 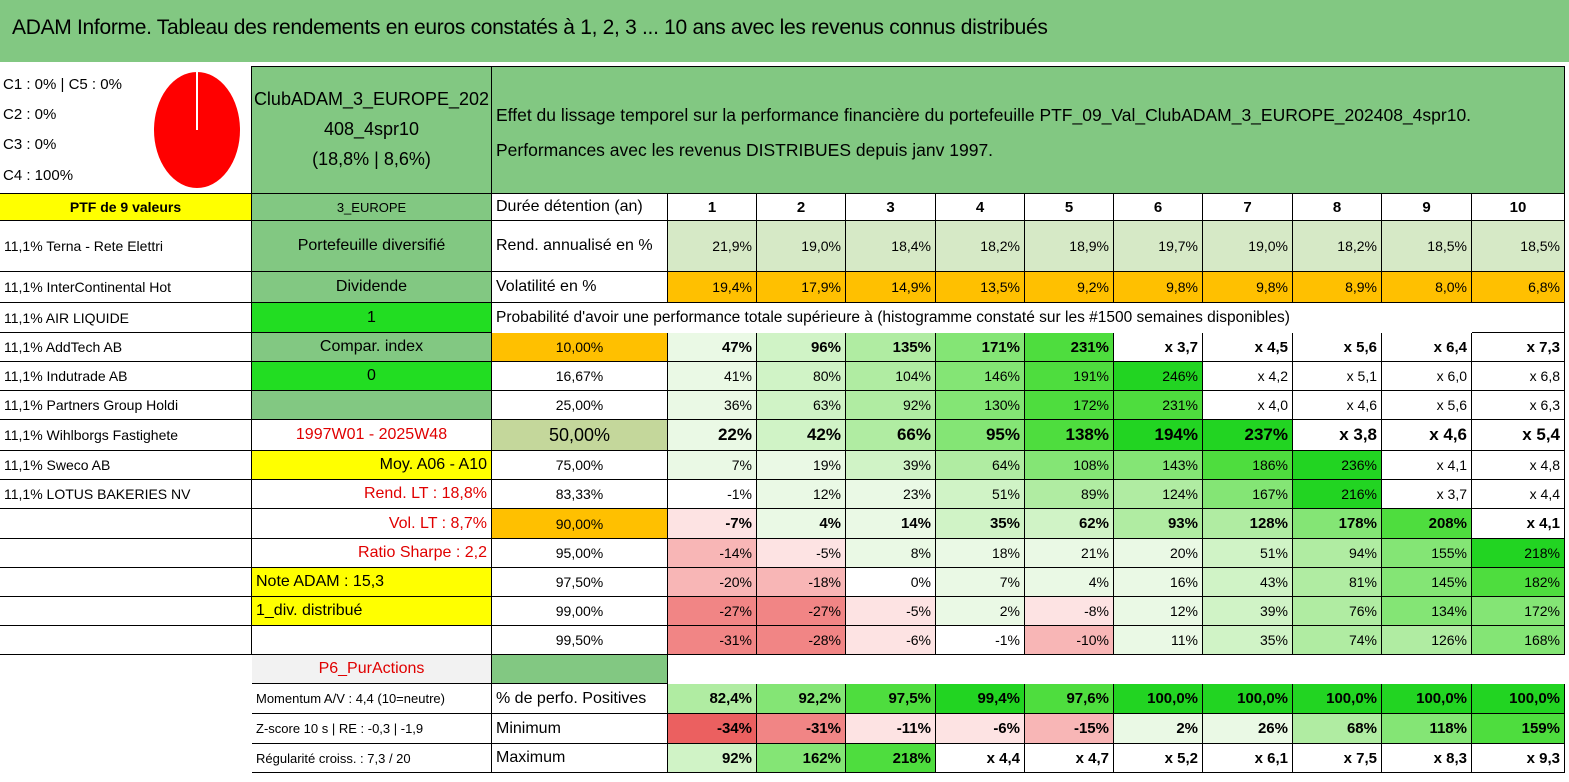 What do you see at coordinates (1337, 758) in the screenshot?
I see `value-cell: x 7,5` at bounding box center [1337, 758].